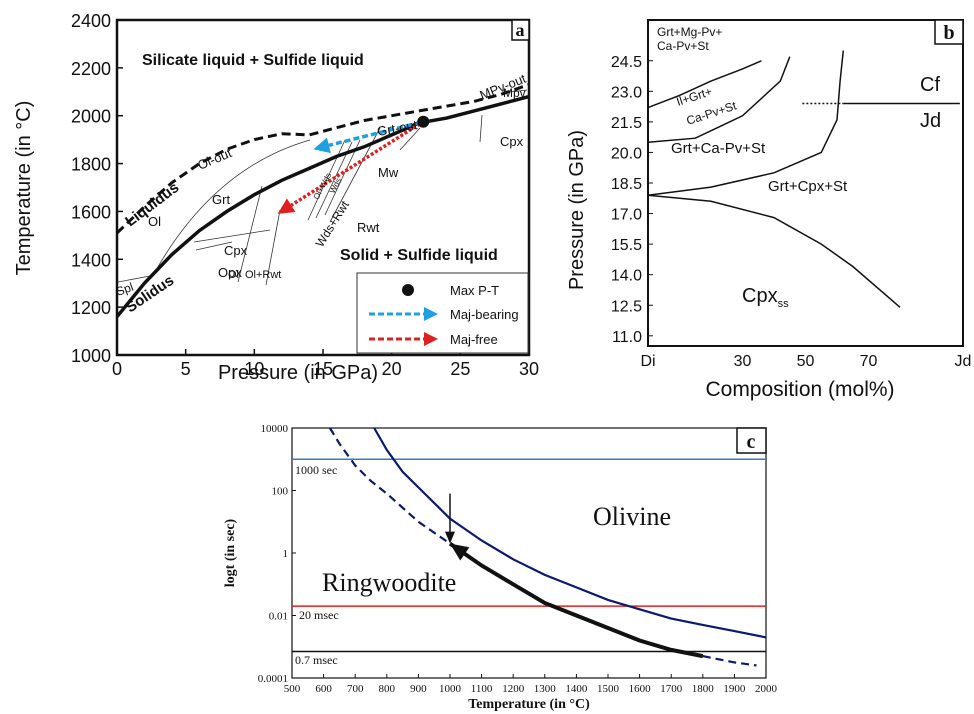 The width and height of the screenshot is (974, 714). Describe the element at coordinates (474, 339) in the screenshot. I see `legend-maj-free-label: Maj-free` at that location.